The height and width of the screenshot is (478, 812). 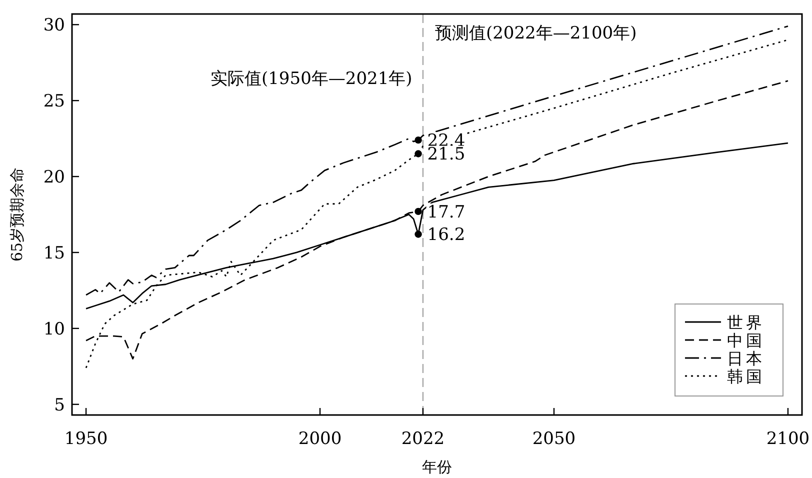 What do you see at coordinates (423, 439) in the screenshot?
I see `x-tick-label: 2022` at bounding box center [423, 439].